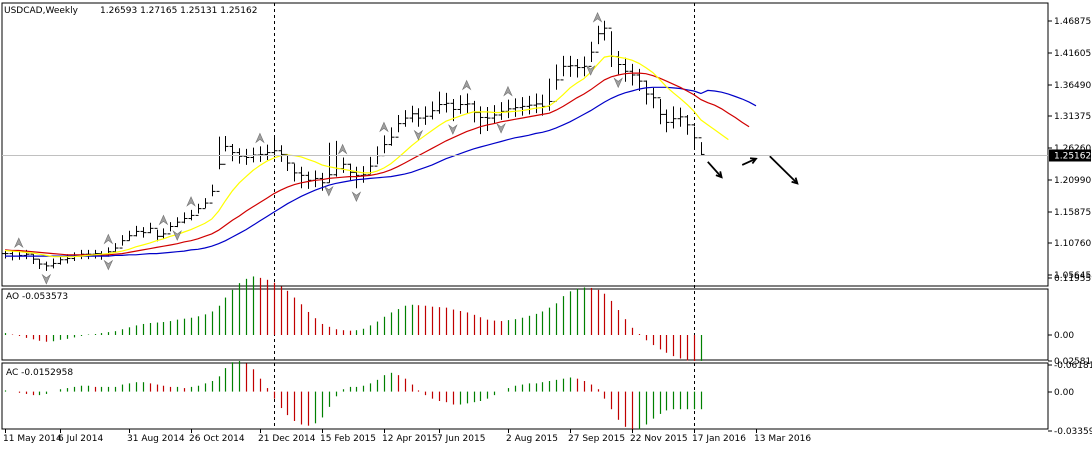  I want to click on time-axis-label: 15 Feb 2015, so click(348, 439).